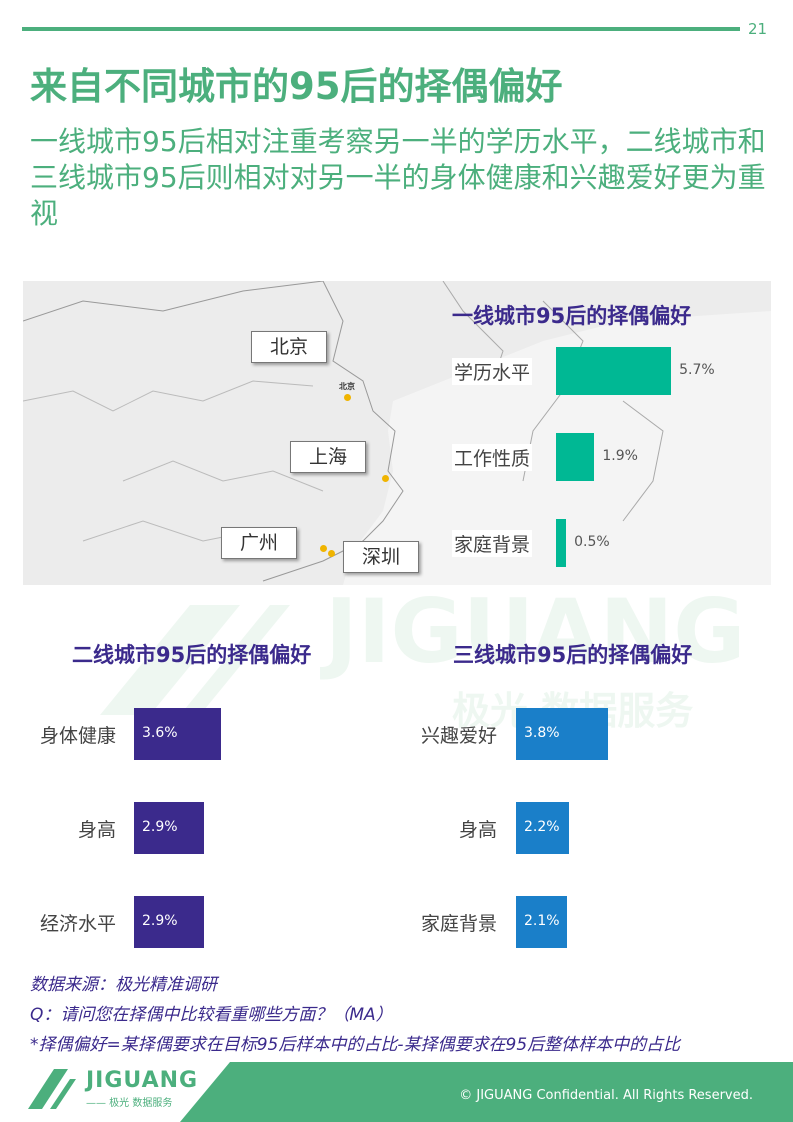  What do you see at coordinates (289, 347) in the screenshot?
I see `city-label-beijing: 北京` at bounding box center [289, 347].